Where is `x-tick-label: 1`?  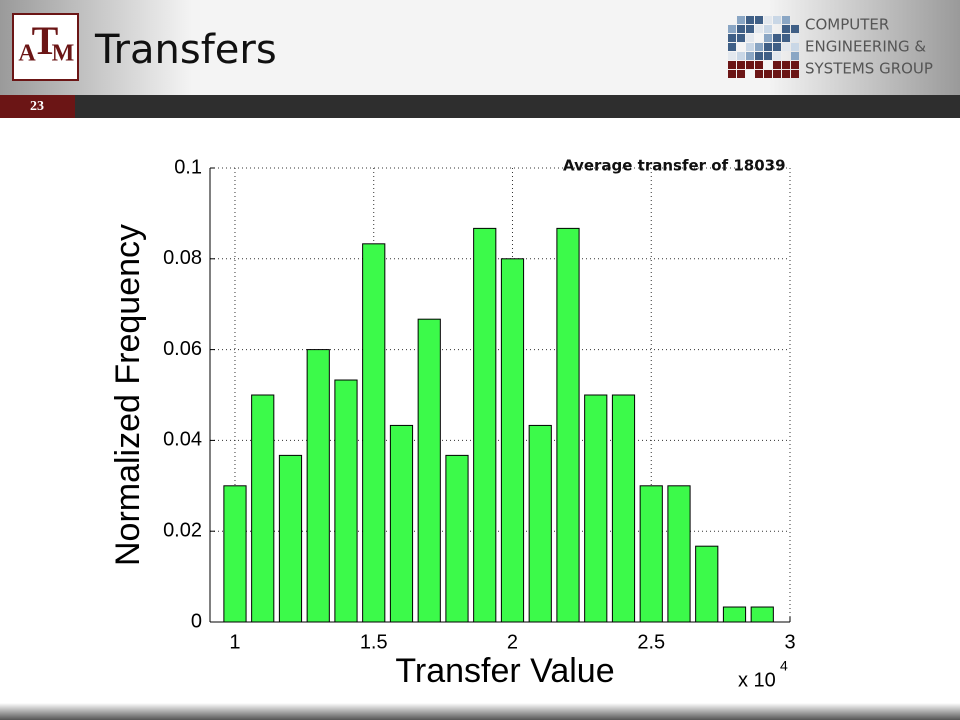 x-tick-label: 1 is located at coordinates (234, 642).